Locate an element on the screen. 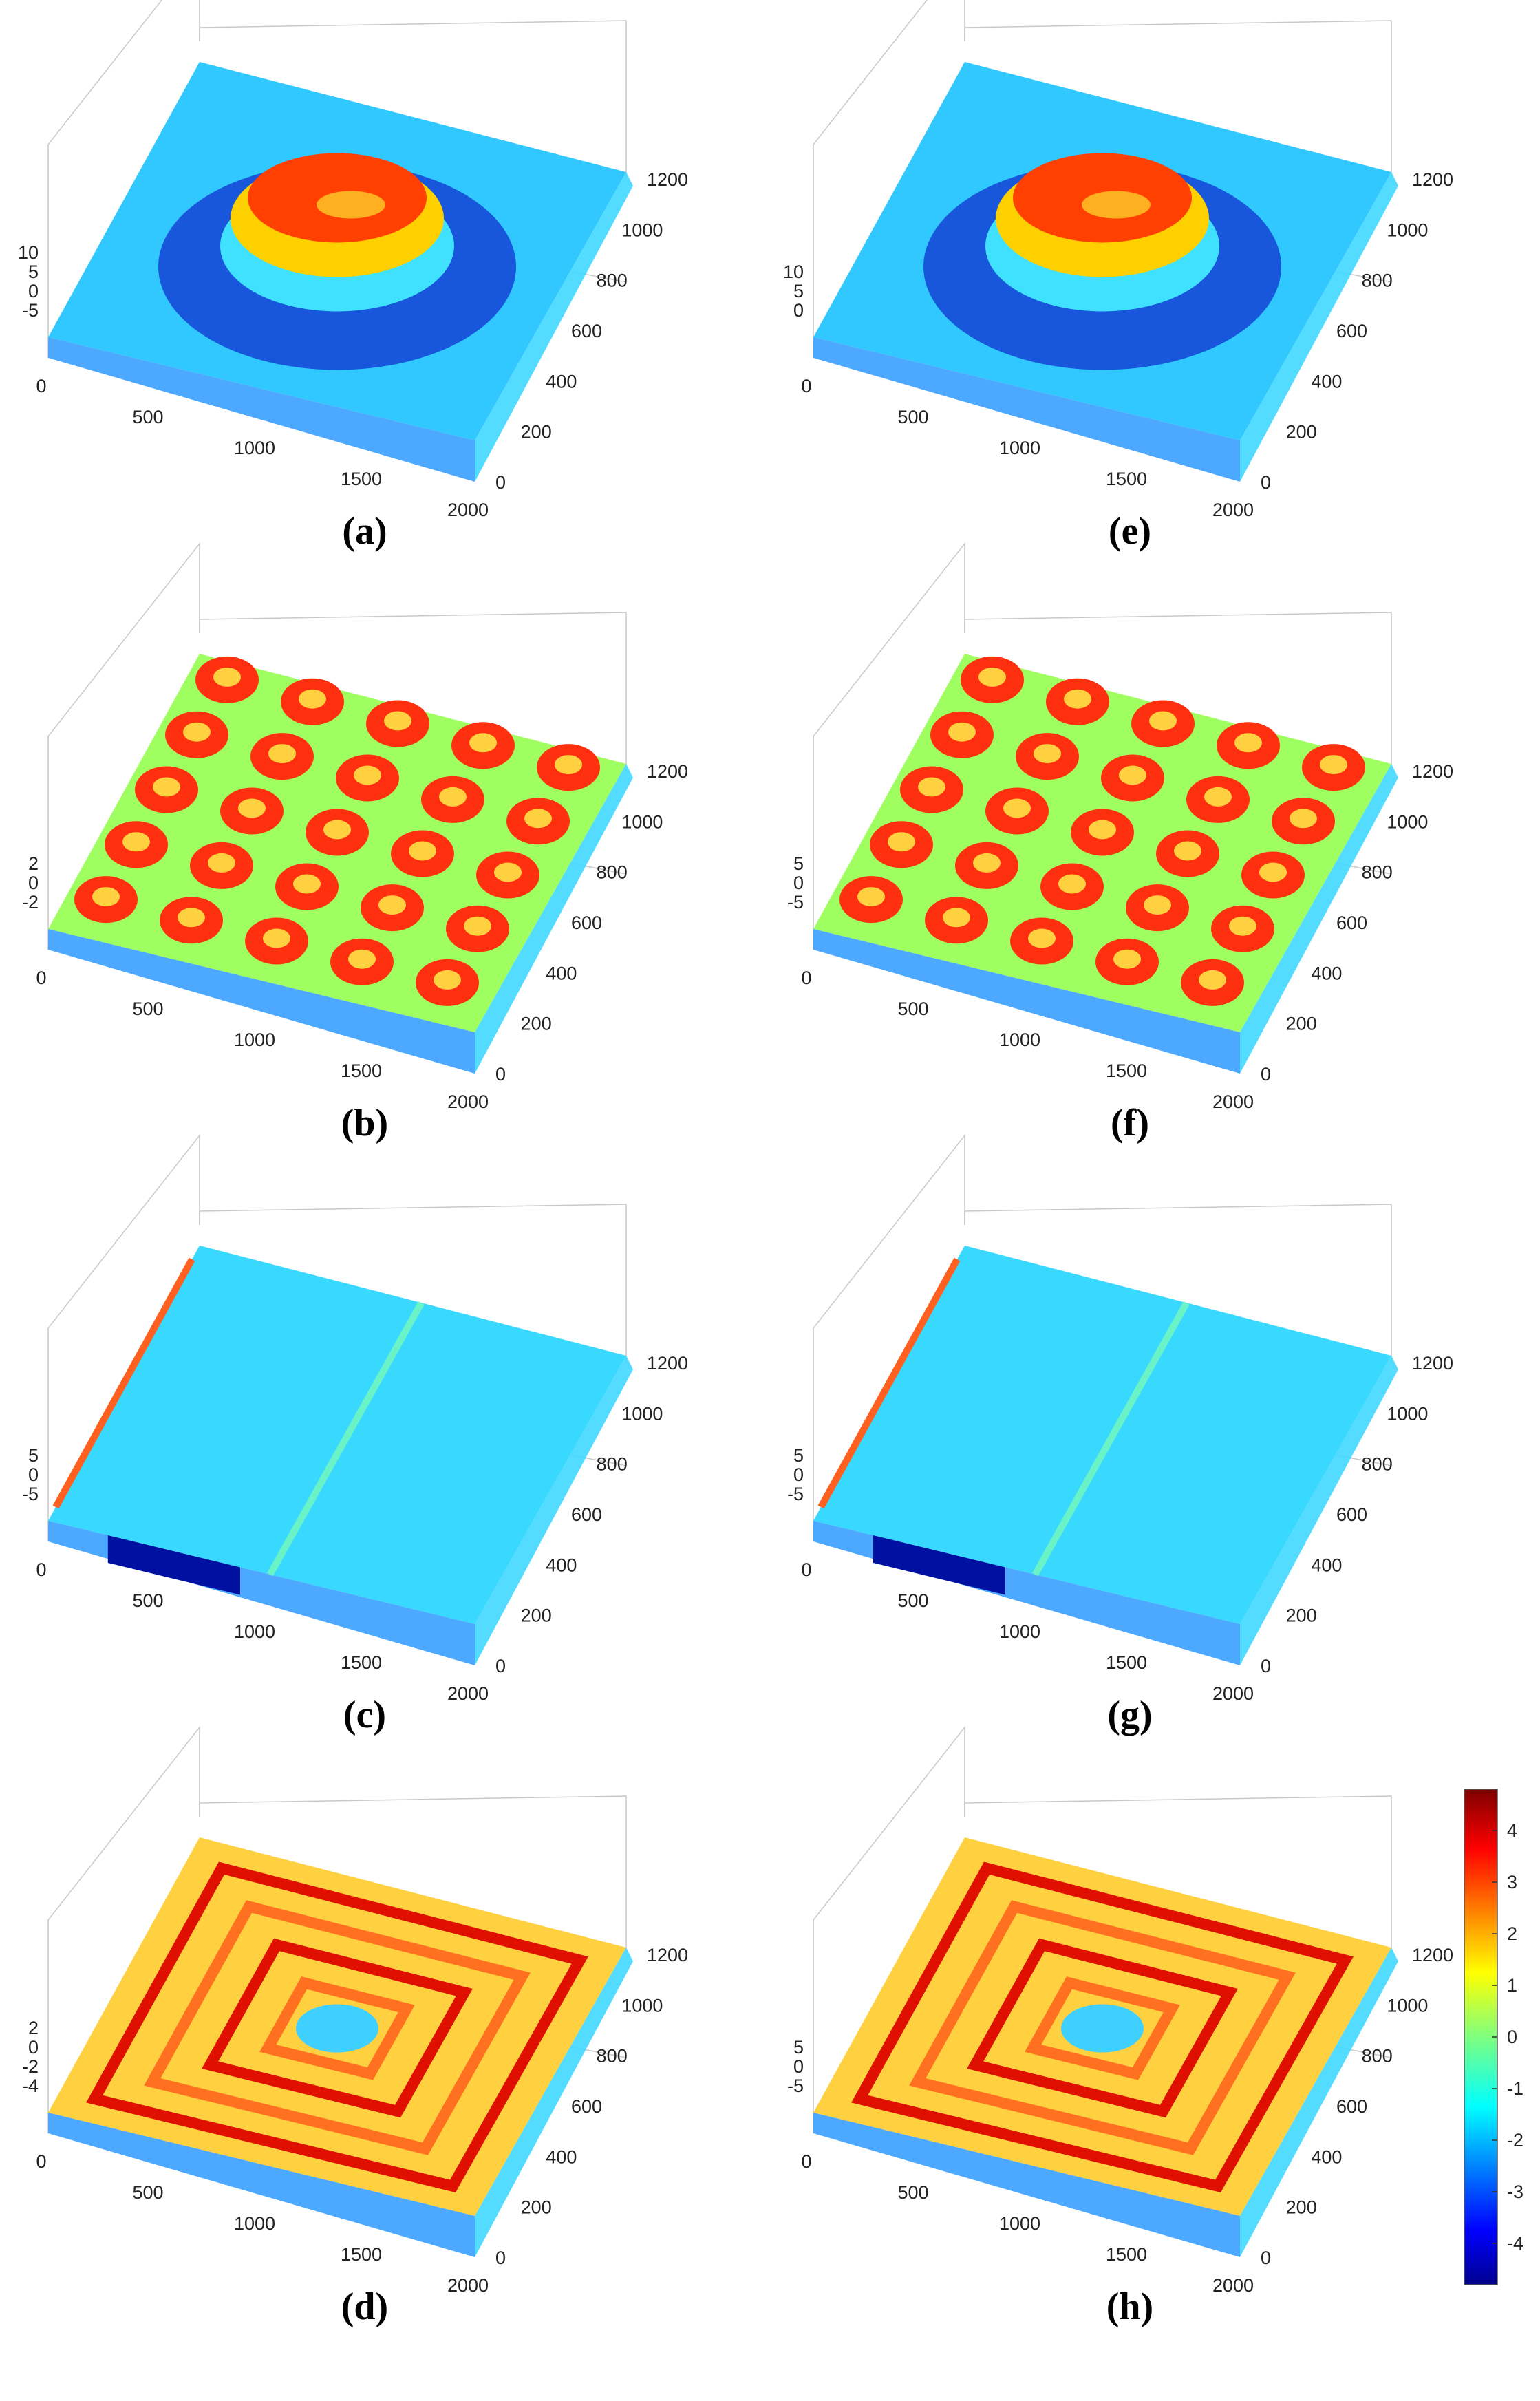 The width and height of the screenshot is (1540, 2401). panel-label-d: (d) is located at coordinates (364, 2306).